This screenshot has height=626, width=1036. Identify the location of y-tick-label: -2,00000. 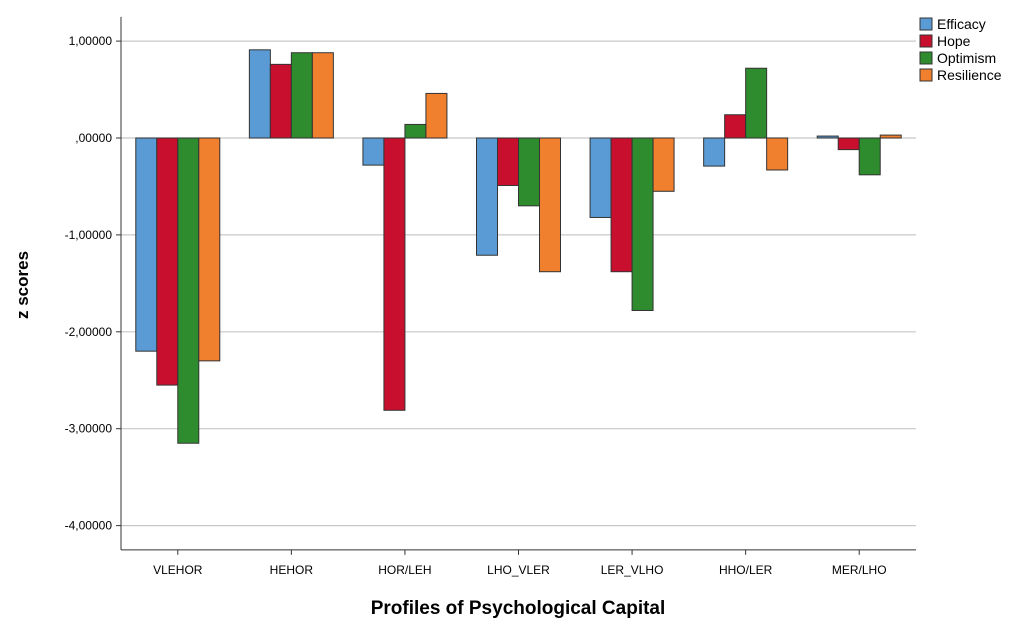
(89, 332).